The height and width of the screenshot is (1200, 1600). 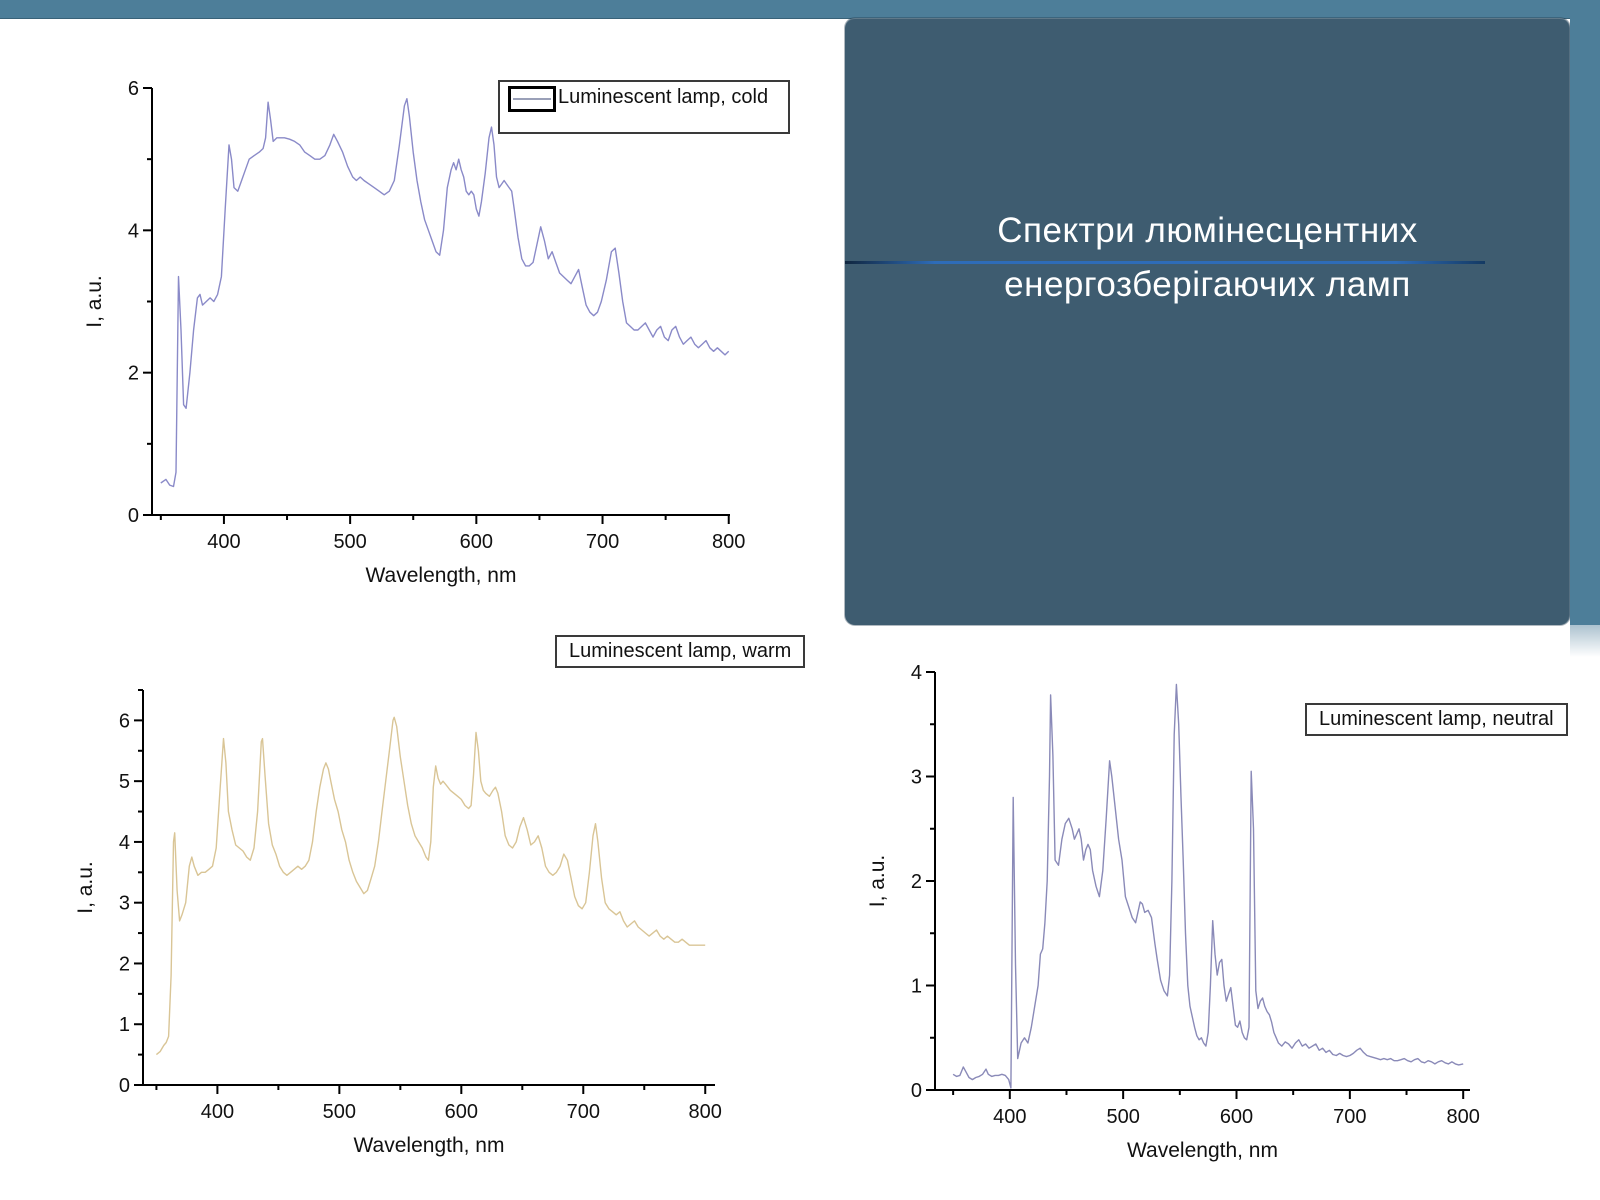 I want to click on slide-top-bar, so click(x=800, y=9).